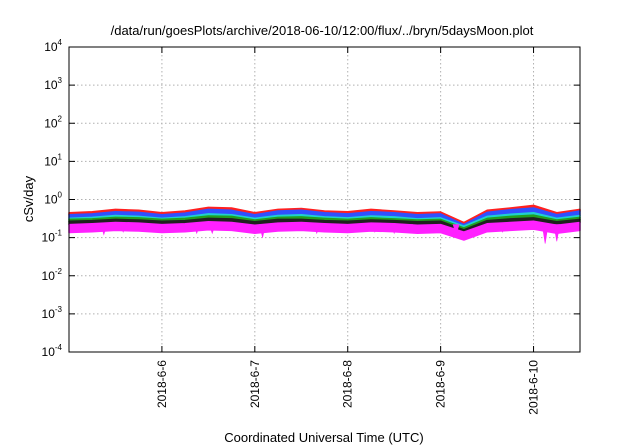 The height and width of the screenshot is (448, 640). What do you see at coordinates (348, 384) in the screenshot?
I see `x-tick-label: 2018-6-8` at bounding box center [348, 384].